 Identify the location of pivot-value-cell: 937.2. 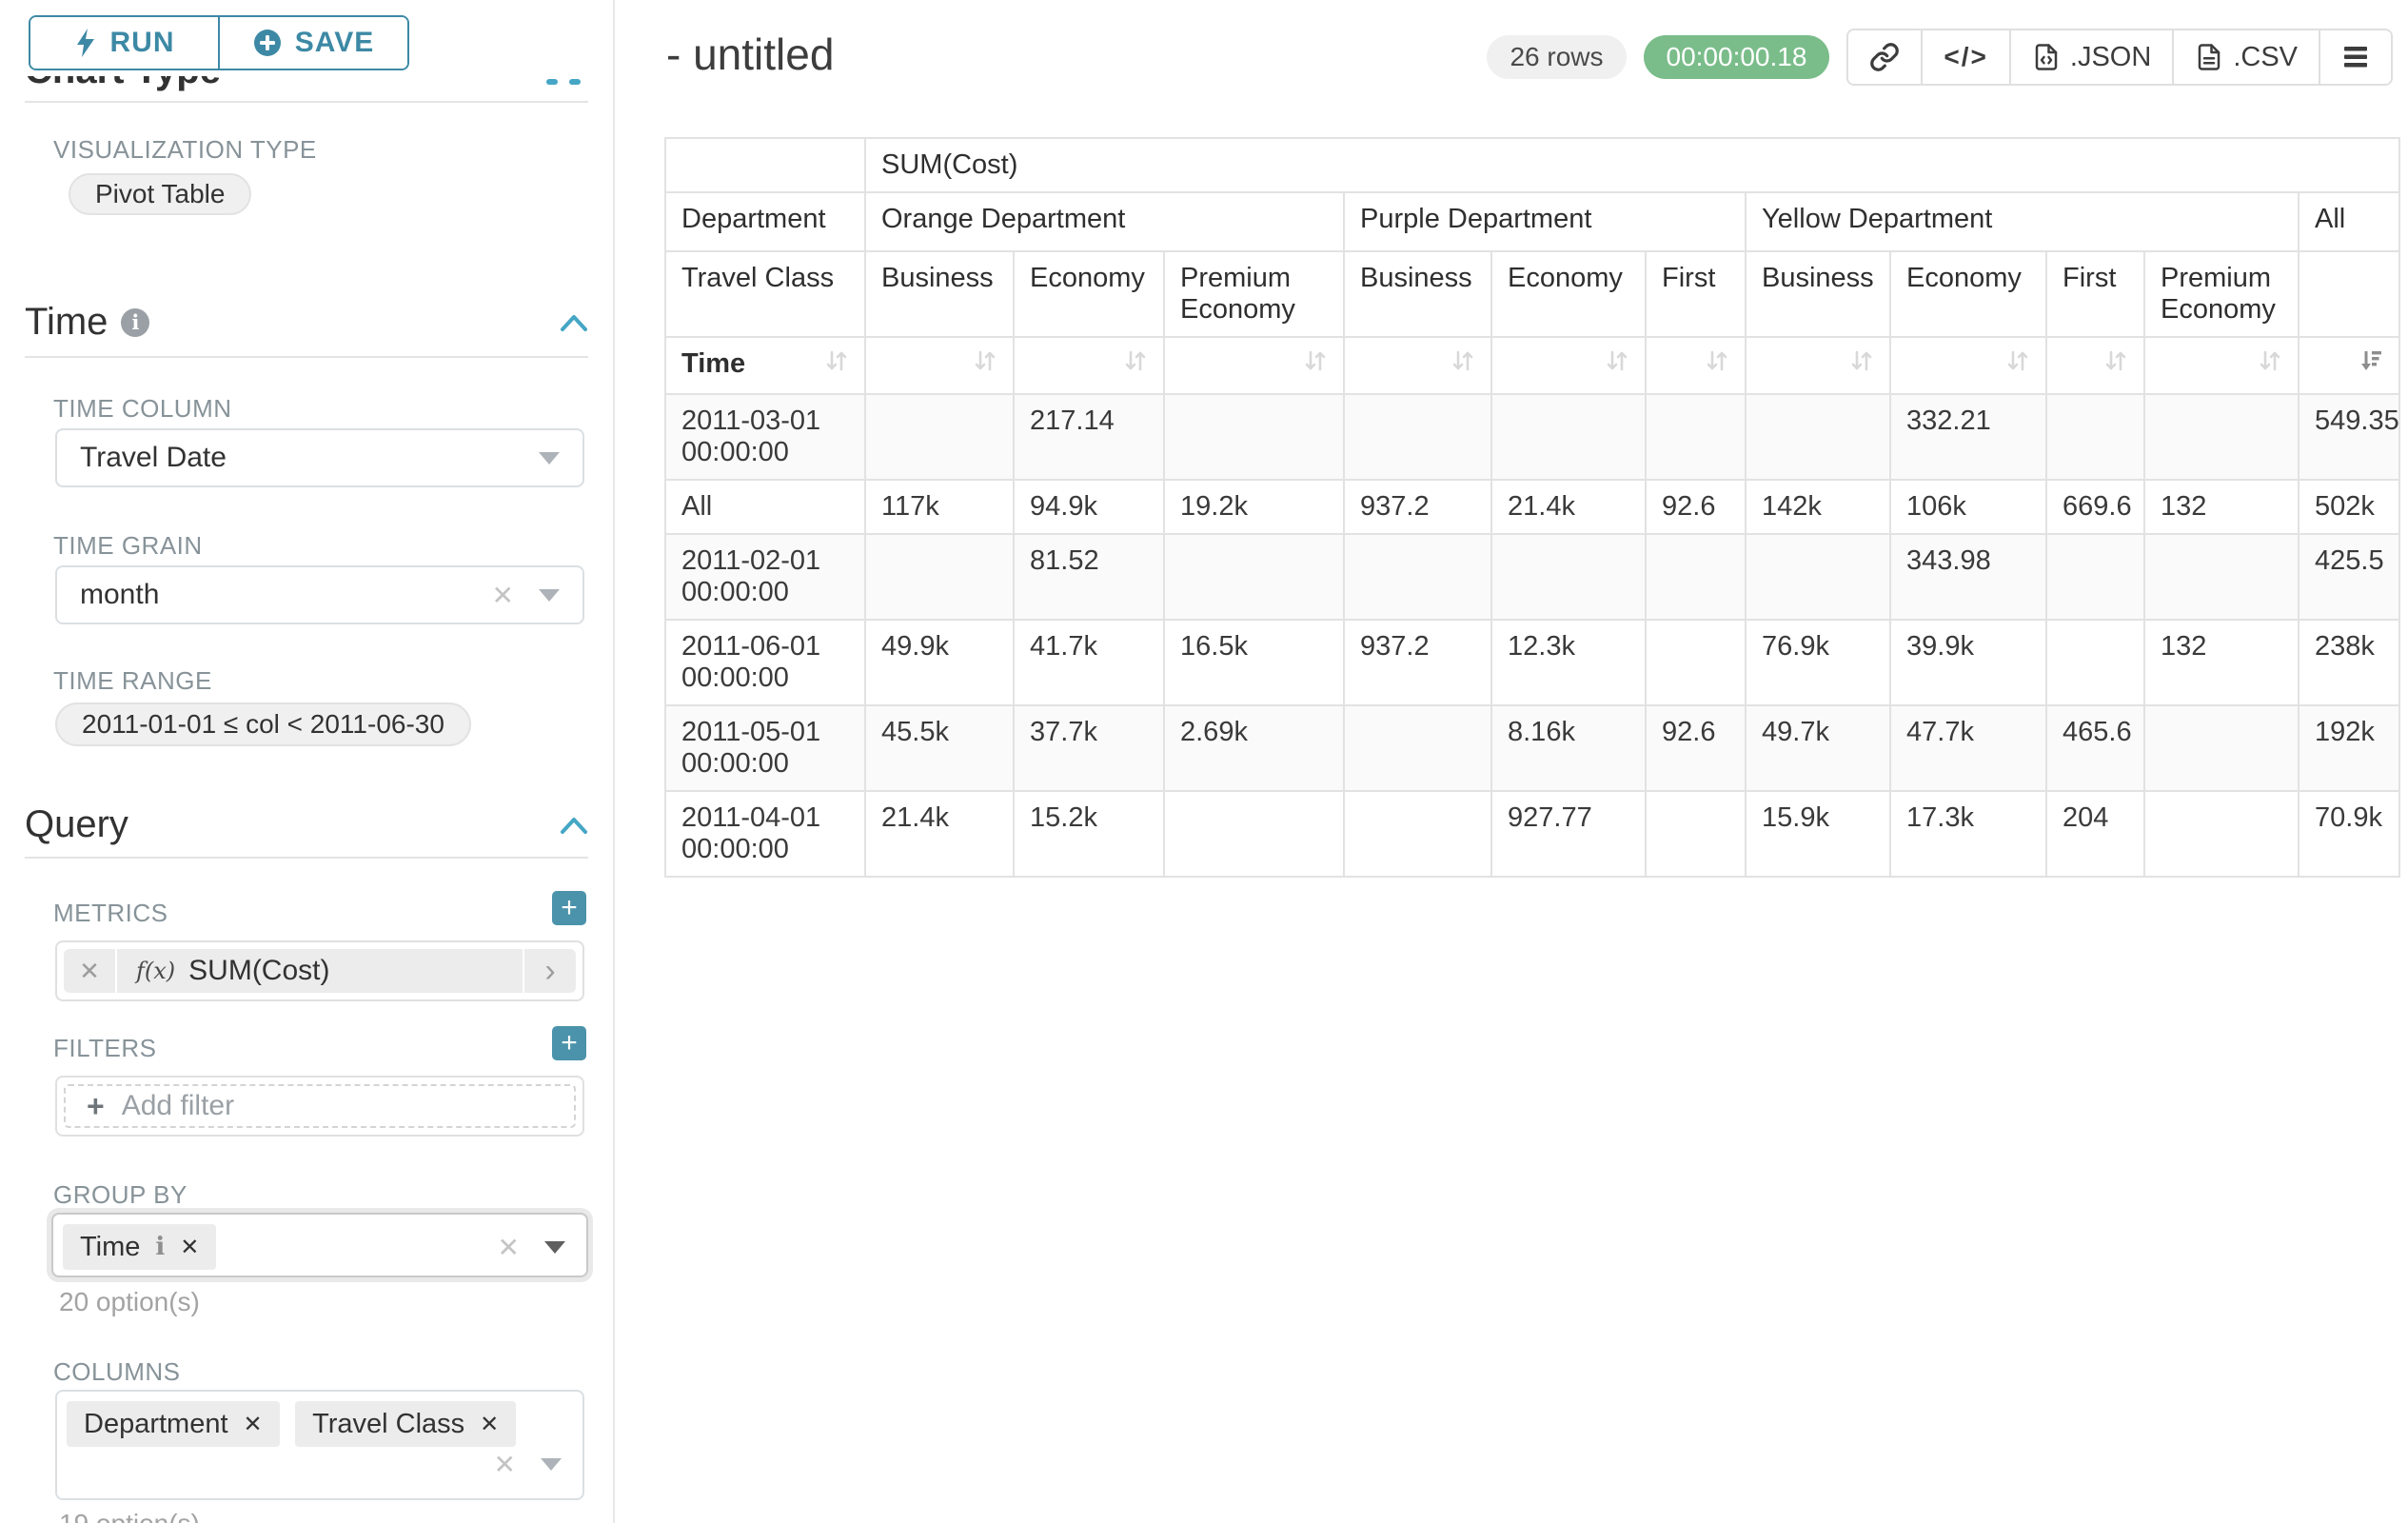
(1417, 507).